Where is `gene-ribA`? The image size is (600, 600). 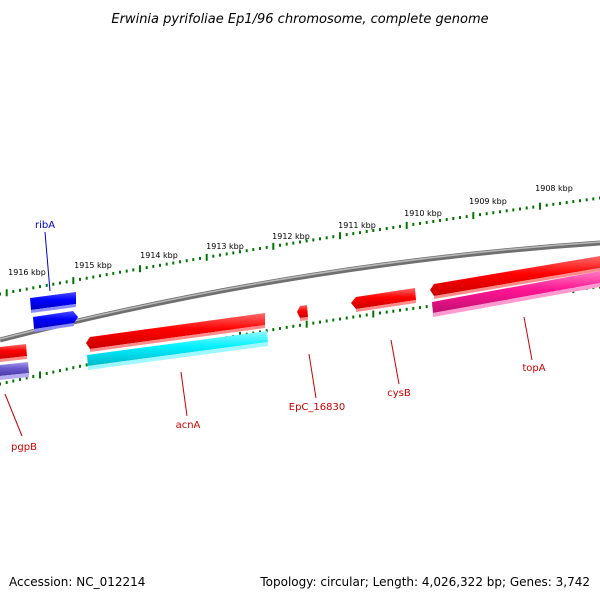 gene-ribA is located at coordinates (54, 312).